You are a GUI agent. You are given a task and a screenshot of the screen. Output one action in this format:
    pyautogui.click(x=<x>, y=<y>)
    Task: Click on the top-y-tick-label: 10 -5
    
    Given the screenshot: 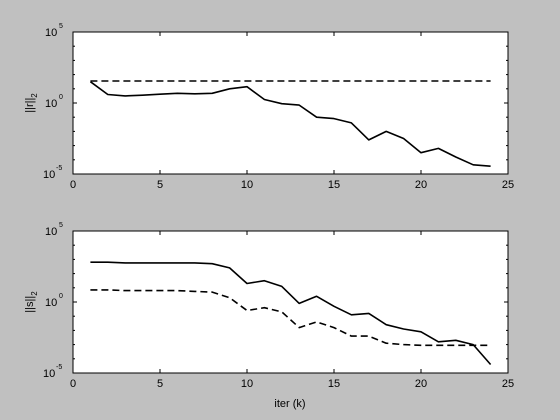 What is the action you would take?
    pyautogui.click(x=52, y=173)
    